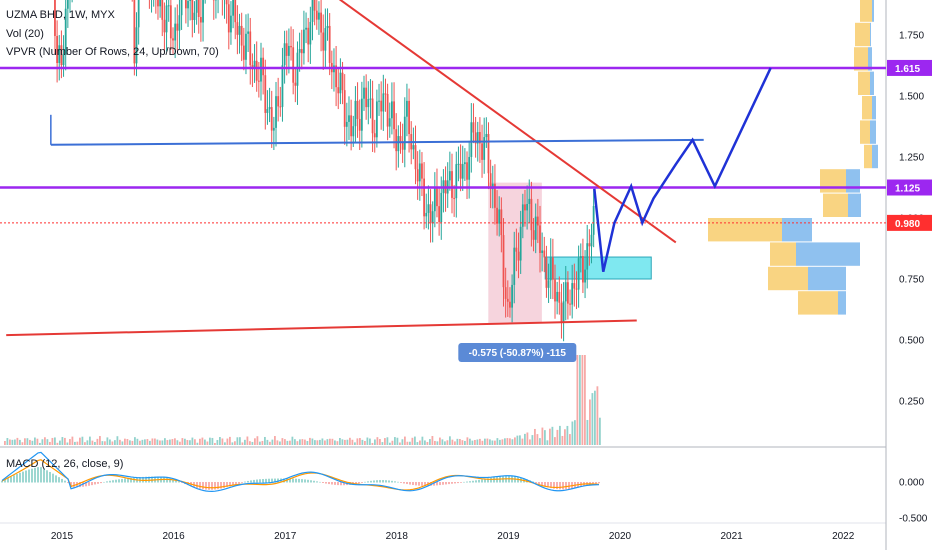  Describe the element at coordinates (911, 280) in the screenshot. I see `y-tick-label: 0.750` at that location.